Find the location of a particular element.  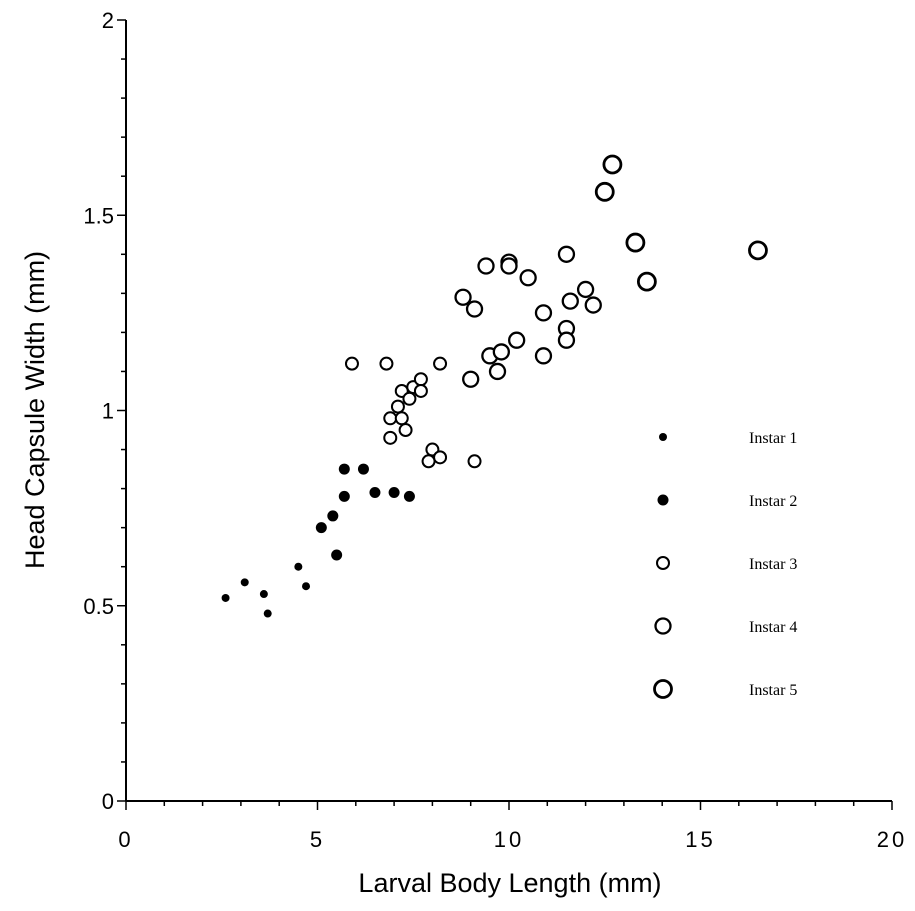

x-tick-label: 15 is located at coordinates (700, 839).